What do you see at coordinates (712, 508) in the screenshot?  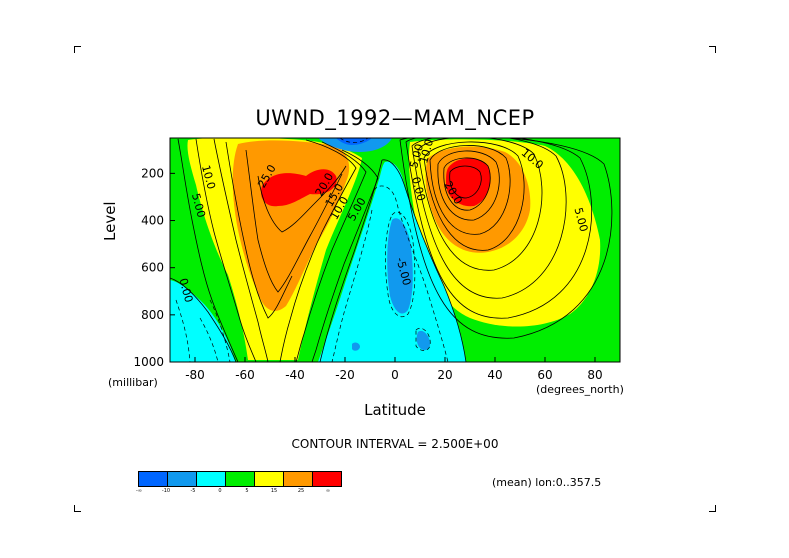 I see `corner-mark-bottom-right` at bounding box center [712, 508].